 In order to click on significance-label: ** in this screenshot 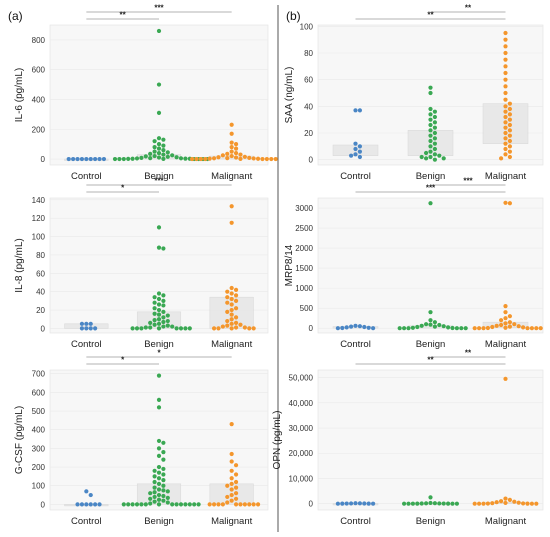, I will do `click(430, 360)`.